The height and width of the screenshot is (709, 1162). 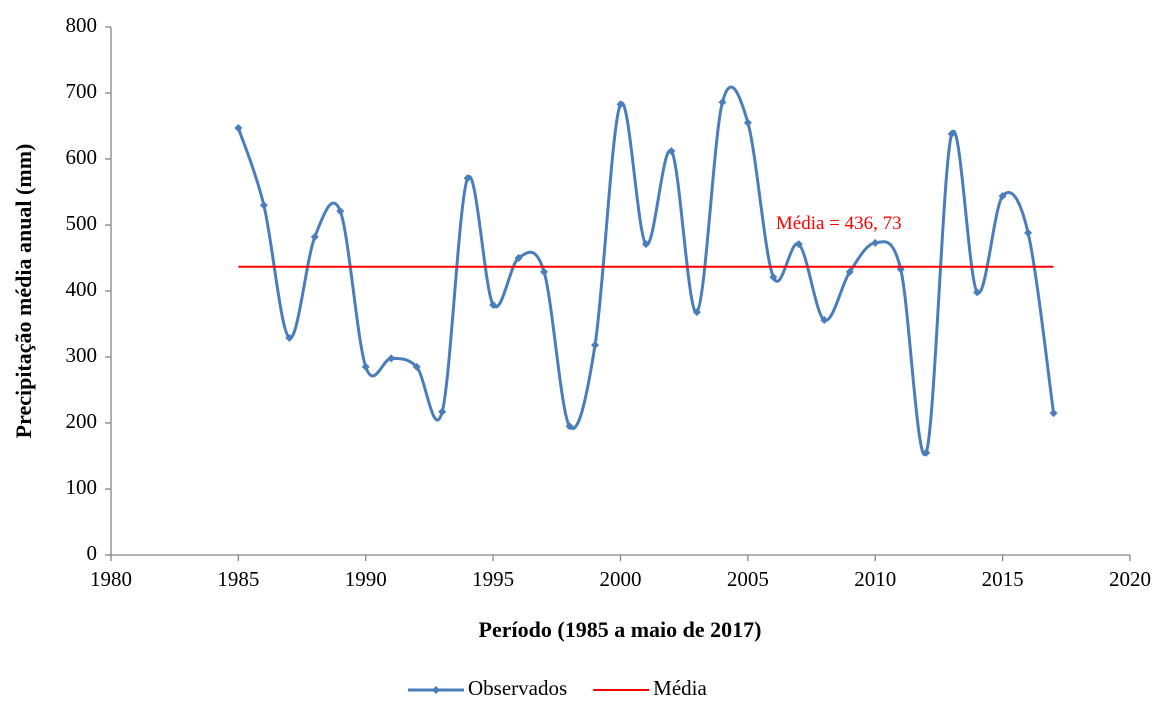 What do you see at coordinates (839, 223) in the screenshot?
I see `annotation: Média = 436, 73` at bounding box center [839, 223].